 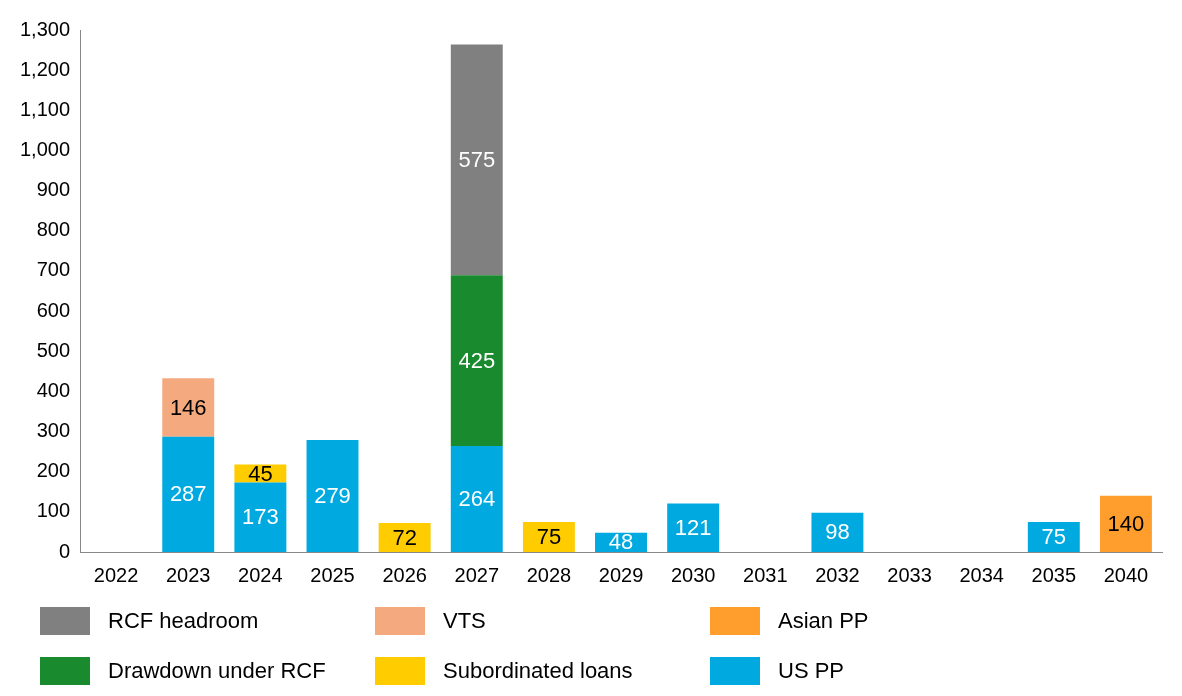 What do you see at coordinates (981, 574) in the screenshot?
I see `x-tick-label: 2034` at bounding box center [981, 574].